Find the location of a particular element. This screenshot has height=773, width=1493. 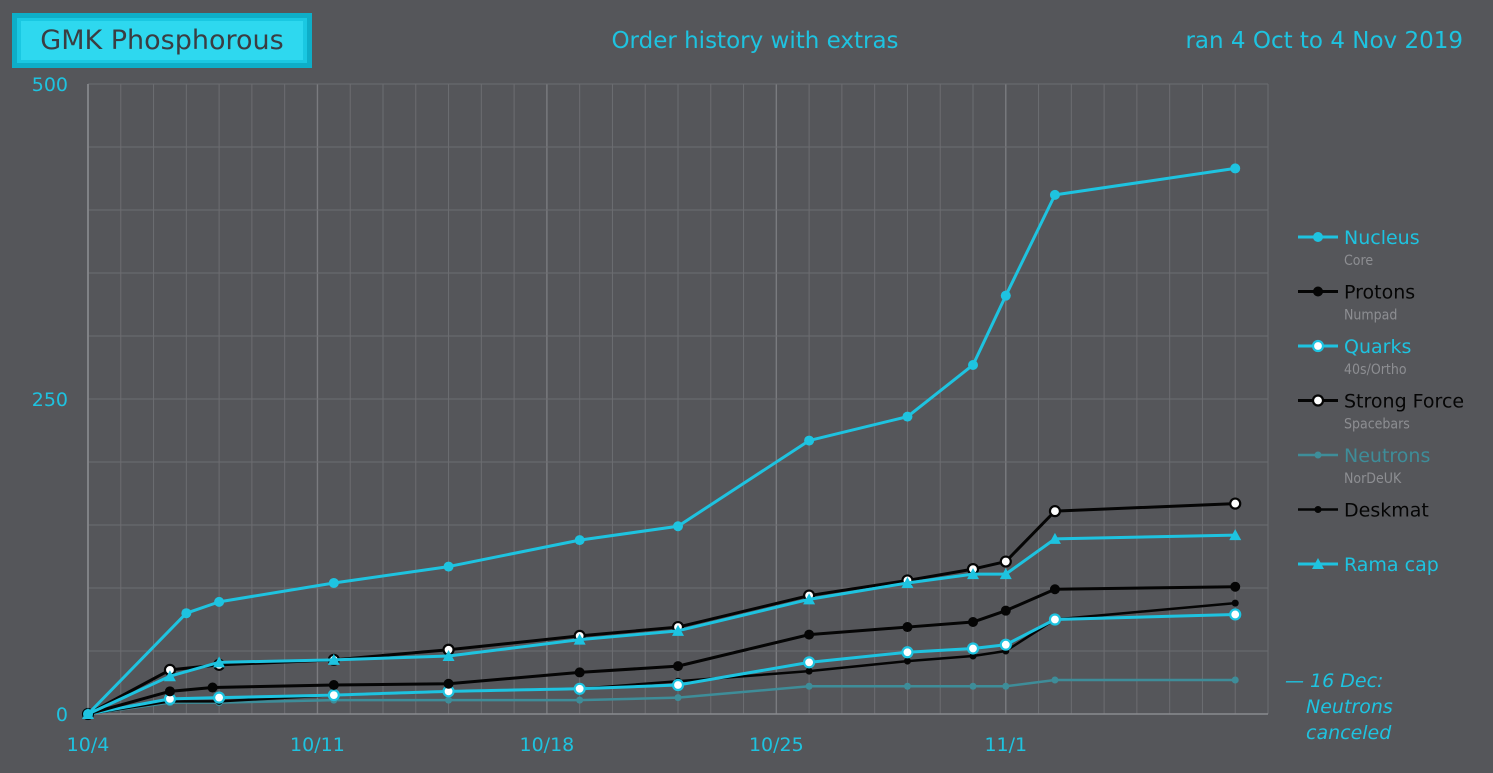

x-tick-label: 11/1 is located at coordinates (1005, 745).